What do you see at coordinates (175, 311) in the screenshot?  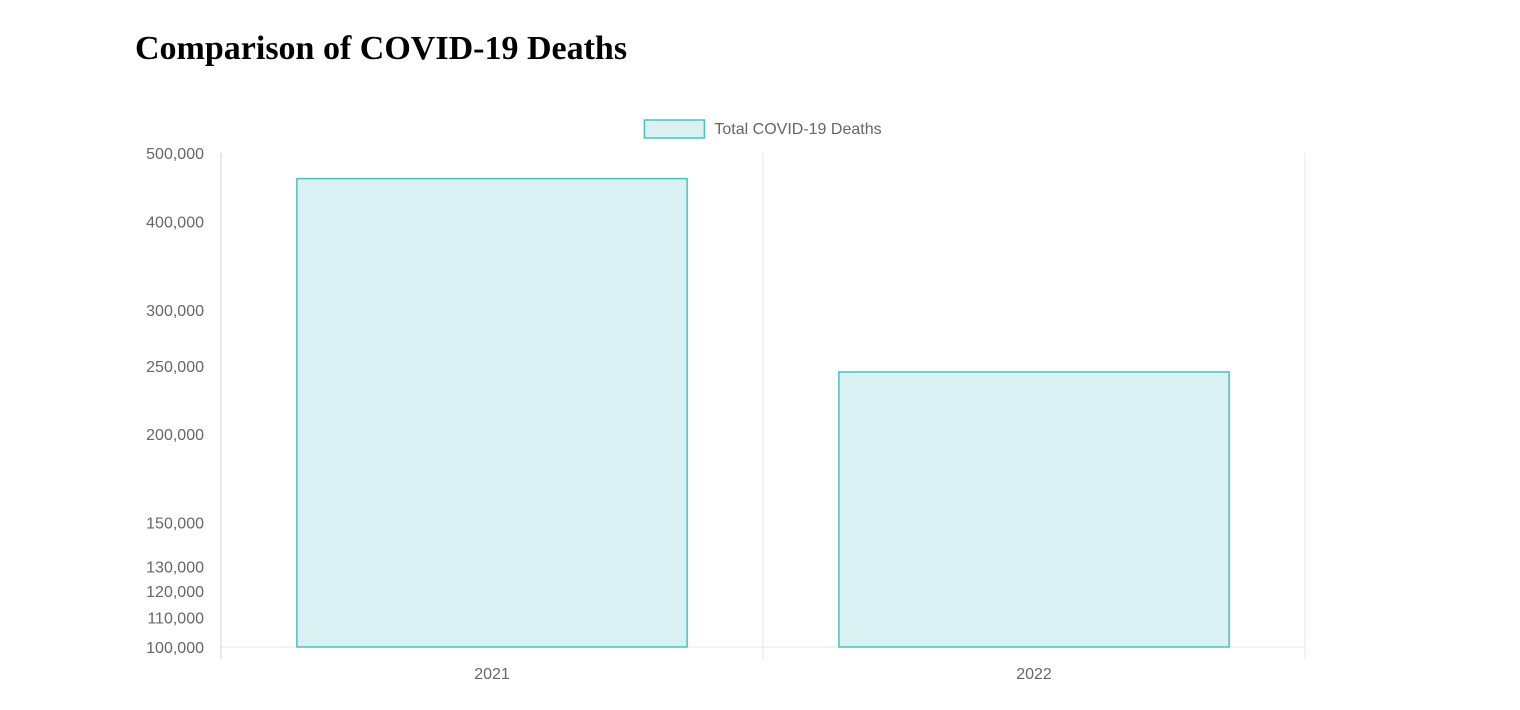 I see `y-tick-label: 300,000` at bounding box center [175, 311].